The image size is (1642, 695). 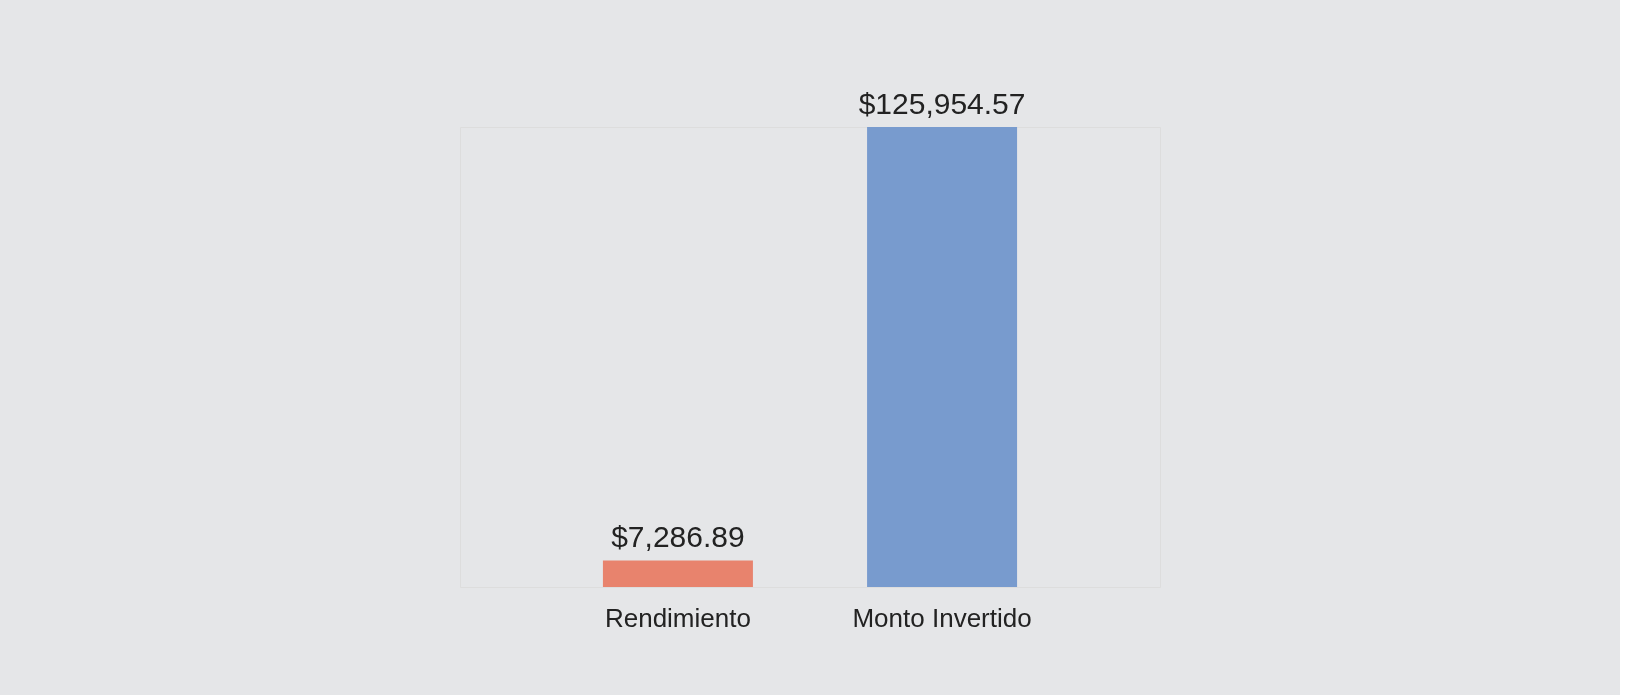 What do you see at coordinates (942, 103) in the screenshot?
I see `data-label: $125,954.57` at bounding box center [942, 103].